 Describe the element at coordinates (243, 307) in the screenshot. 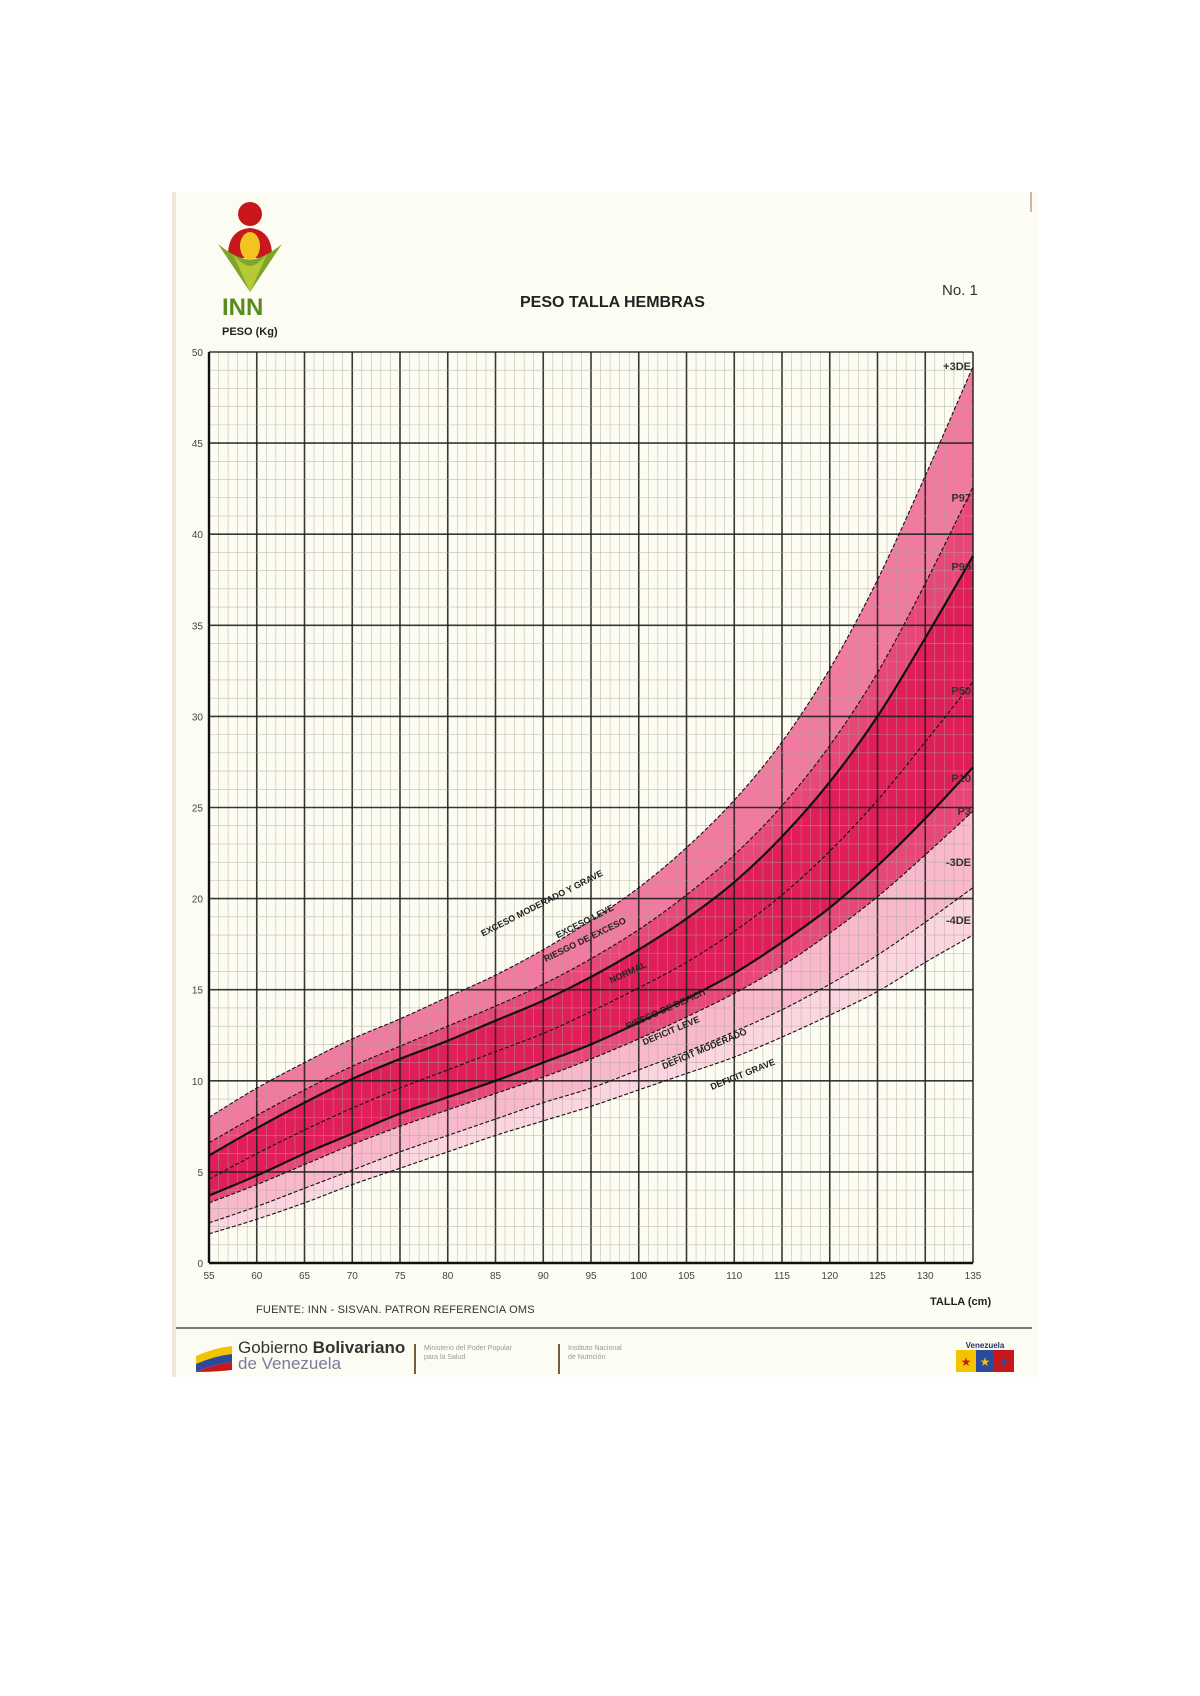

I see `inn-logo-text: INN` at that location.